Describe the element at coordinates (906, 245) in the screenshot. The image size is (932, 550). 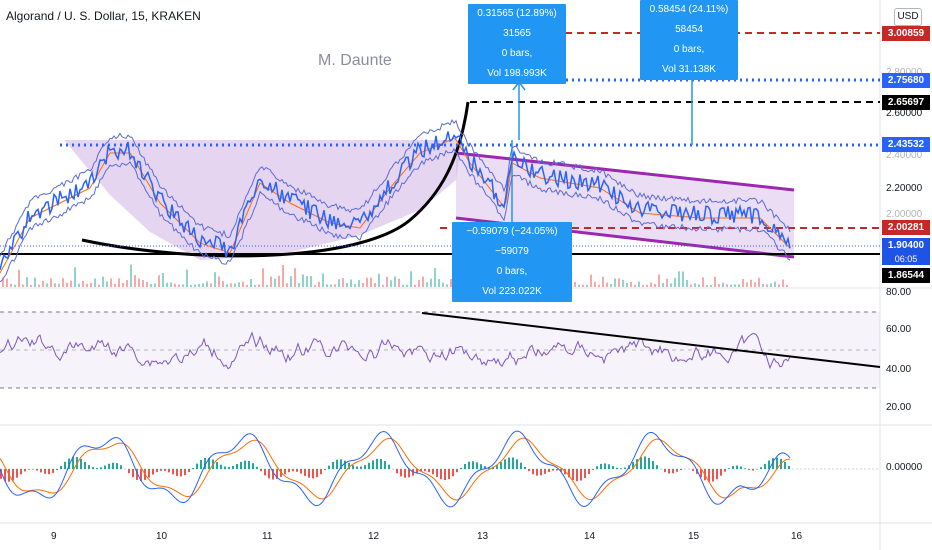
I see `price-tag-last: 1.90400` at that location.